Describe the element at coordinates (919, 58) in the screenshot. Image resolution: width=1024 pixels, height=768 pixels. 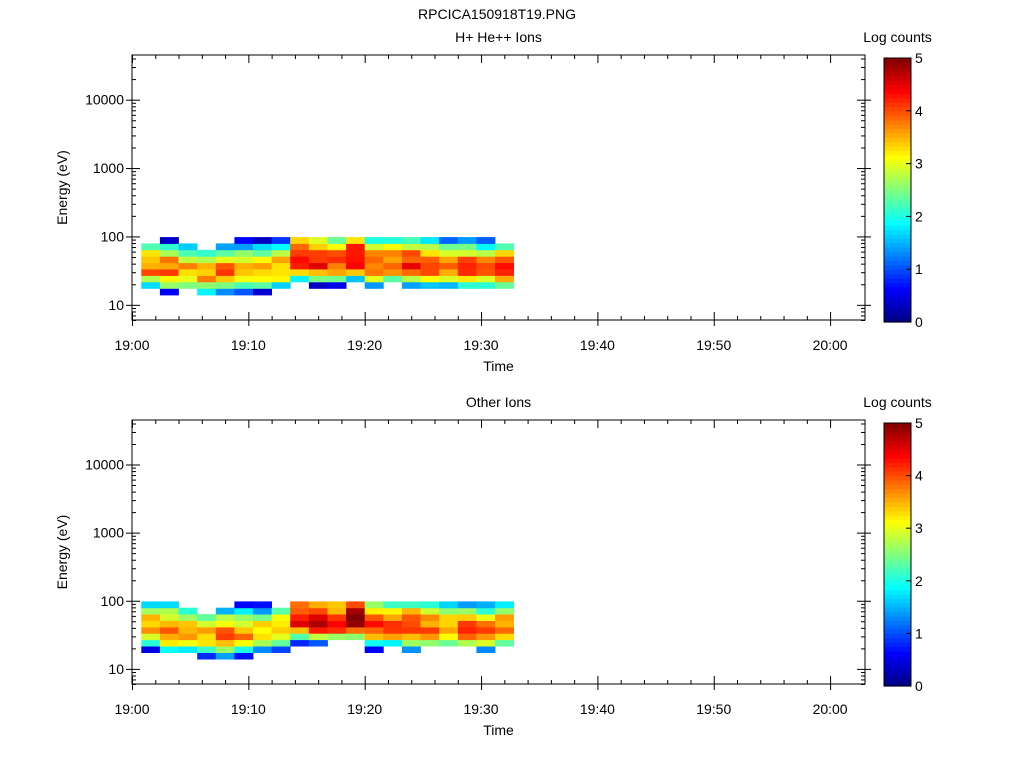
I see `colorbar-tick-label: 5` at that location.